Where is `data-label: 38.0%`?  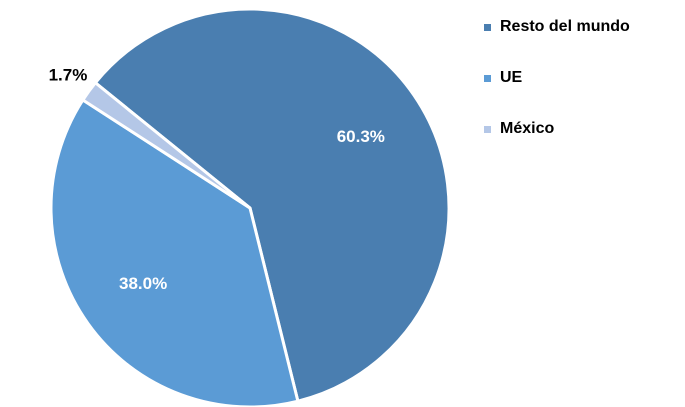 data-label: 38.0% is located at coordinates (143, 283).